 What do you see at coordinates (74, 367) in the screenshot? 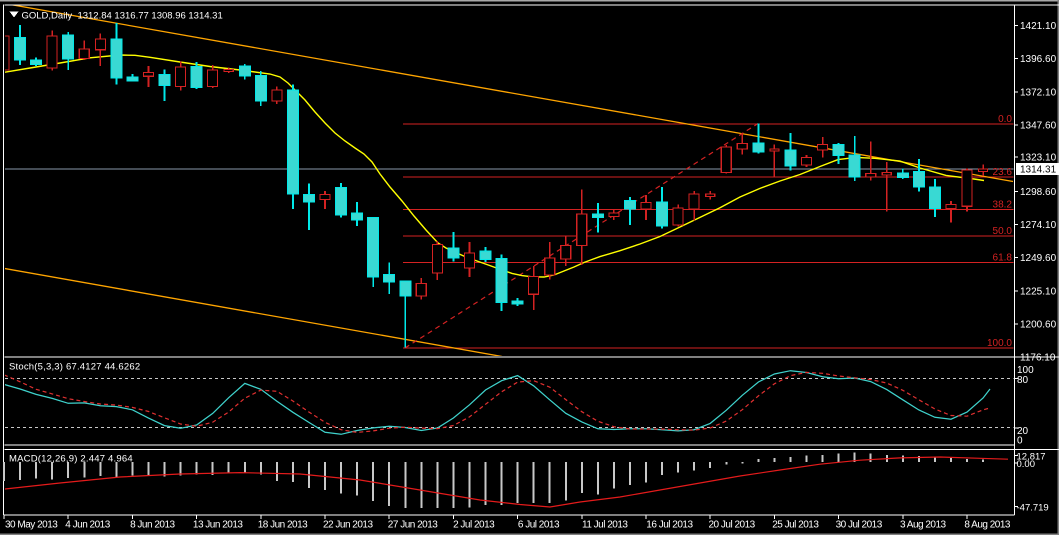
I see `svg-text: Stoch(5,3,3) 67.4127 44.6262` at bounding box center [74, 367].